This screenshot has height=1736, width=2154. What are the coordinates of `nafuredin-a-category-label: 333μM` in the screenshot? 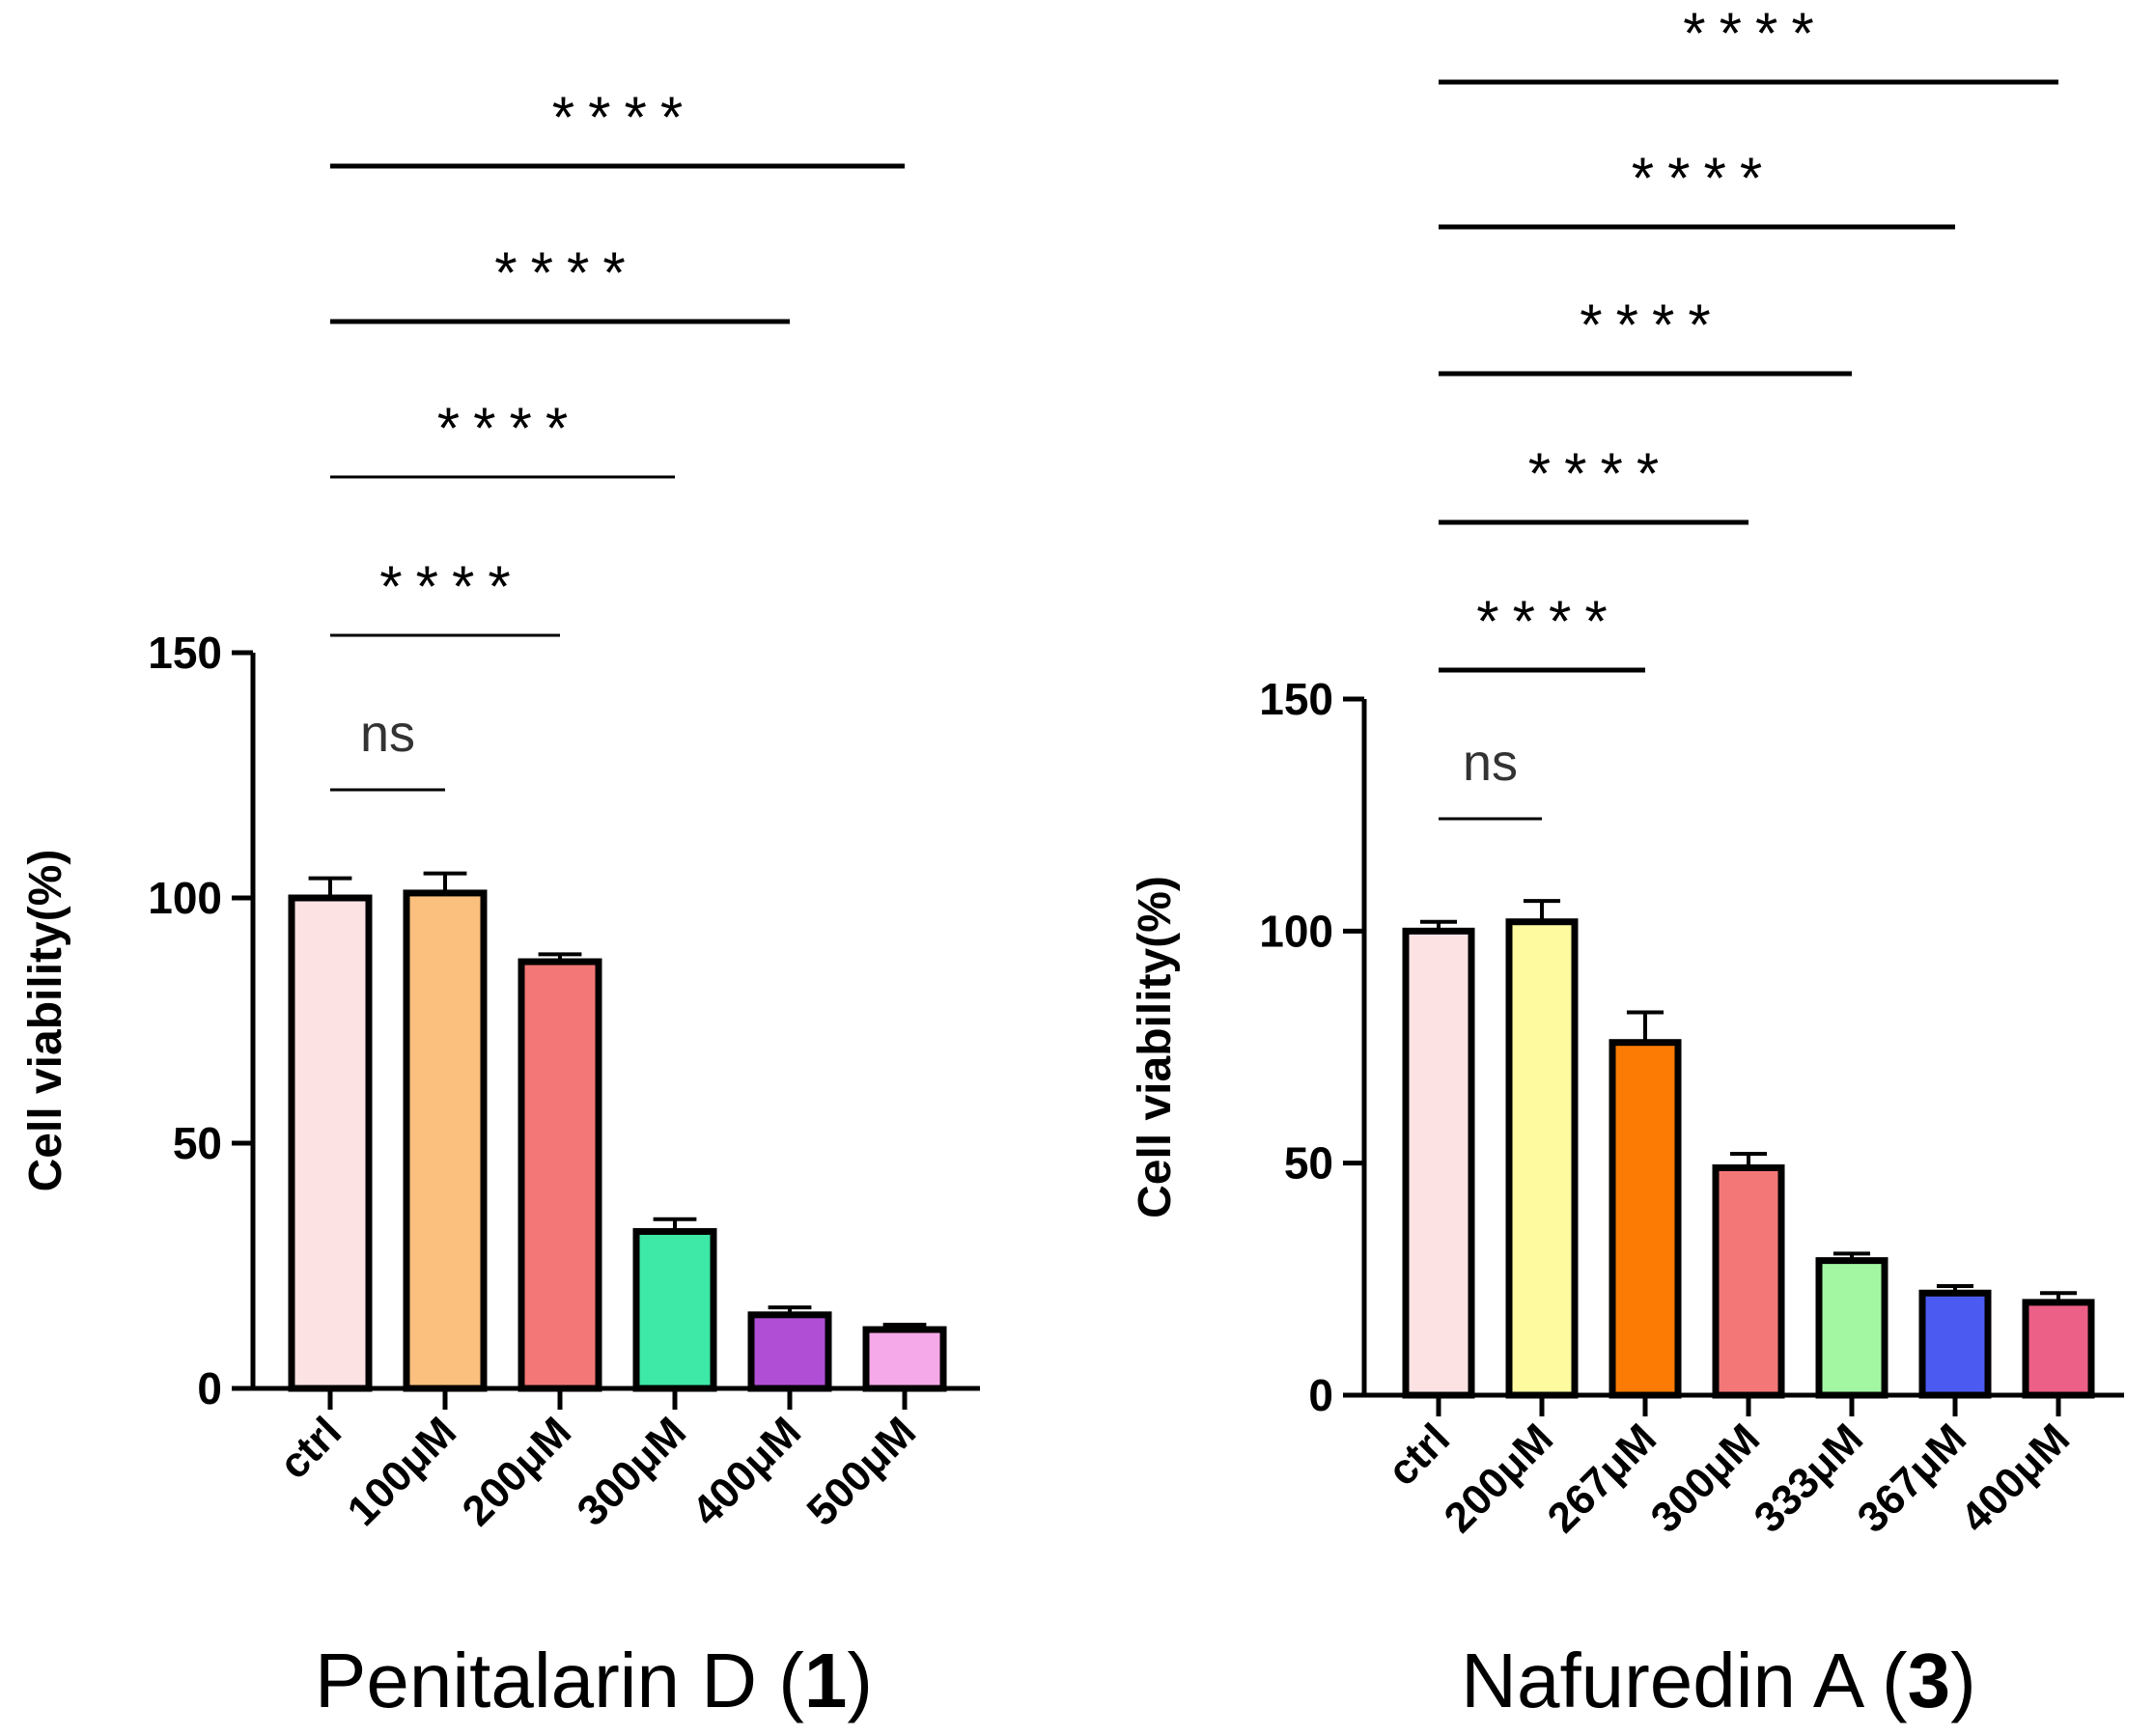 It's located at (1810, 1478).